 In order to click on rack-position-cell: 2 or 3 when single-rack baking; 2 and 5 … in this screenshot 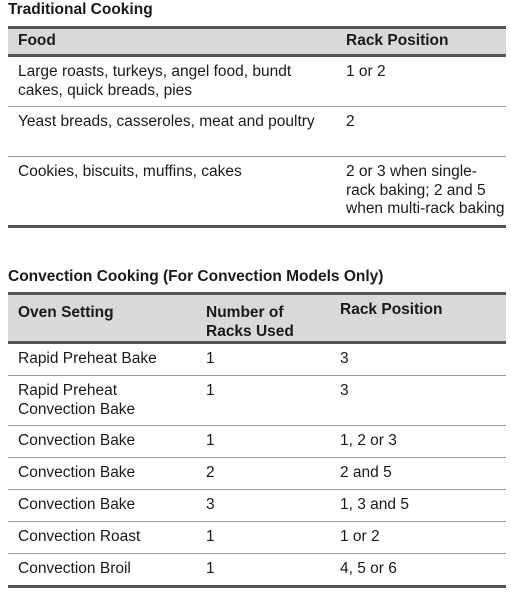, I will do `click(422, 192)`.